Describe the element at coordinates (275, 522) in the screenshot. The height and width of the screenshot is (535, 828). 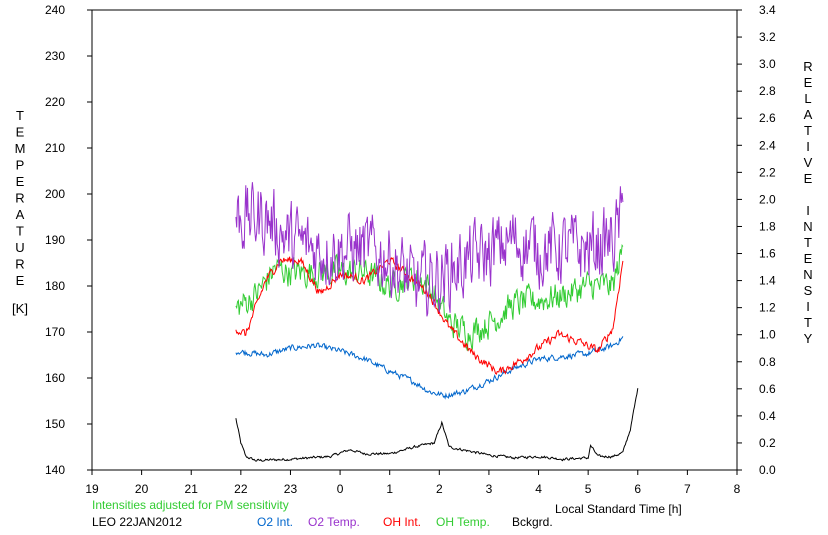
I see `legend-item: O2 Int.` at that location.